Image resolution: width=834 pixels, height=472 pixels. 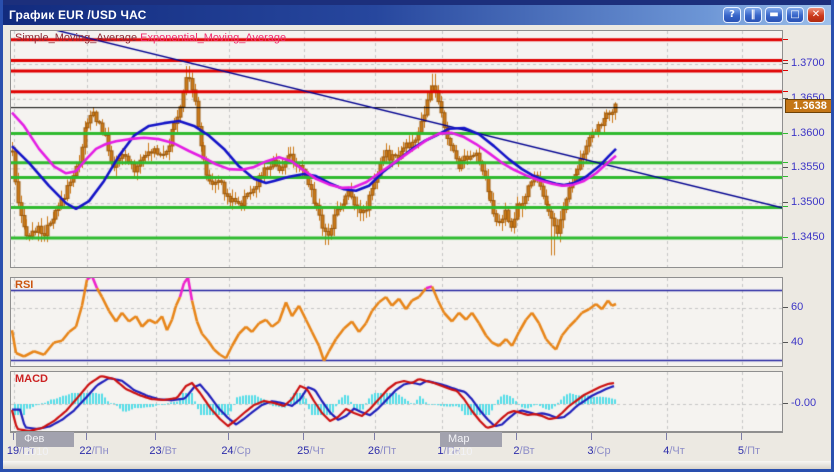 I want to click on date-label: 19/Пт, so click(x=21, y=451).